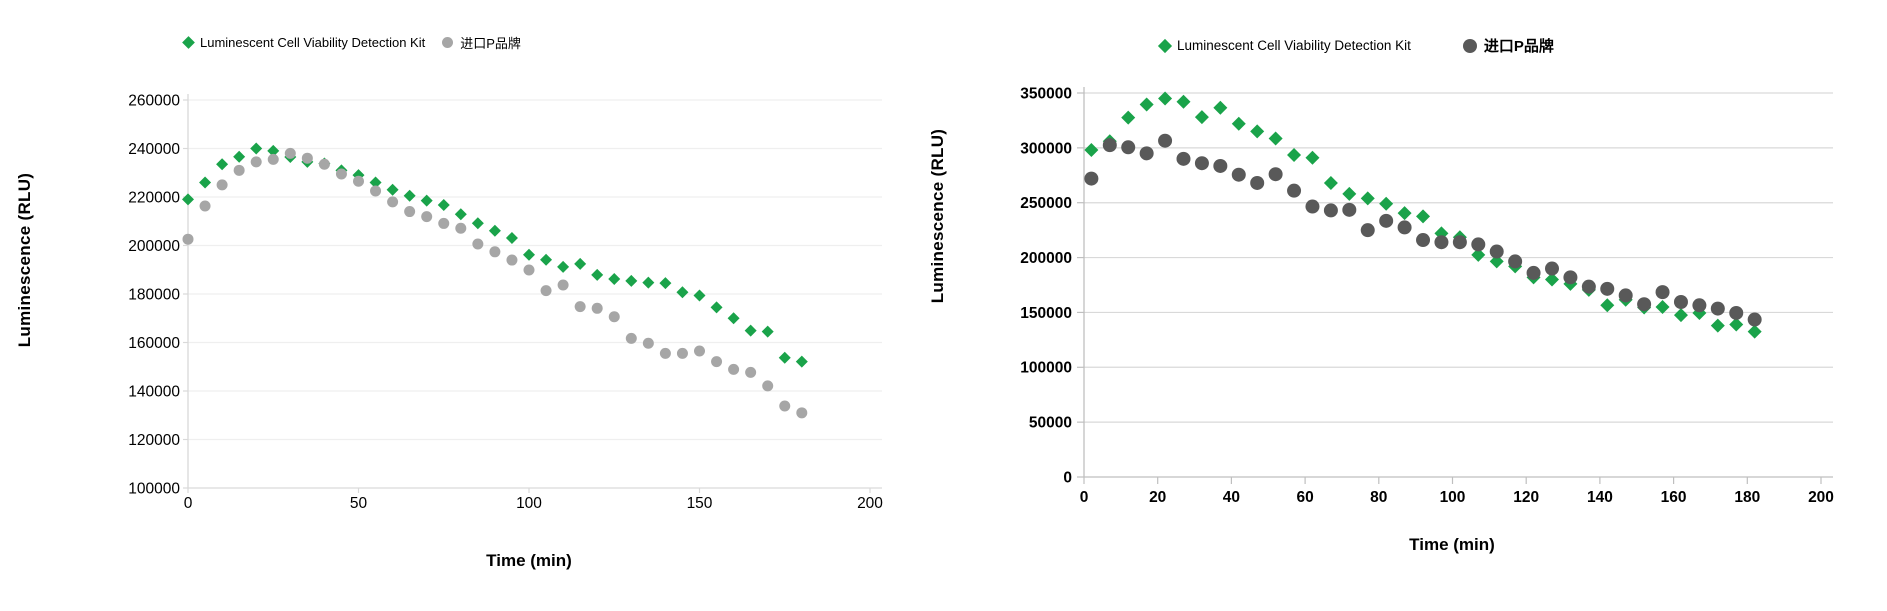  Describe the element at coordinates (1600, 497) in the screenshot. I see `svg-text: 140` at that location.